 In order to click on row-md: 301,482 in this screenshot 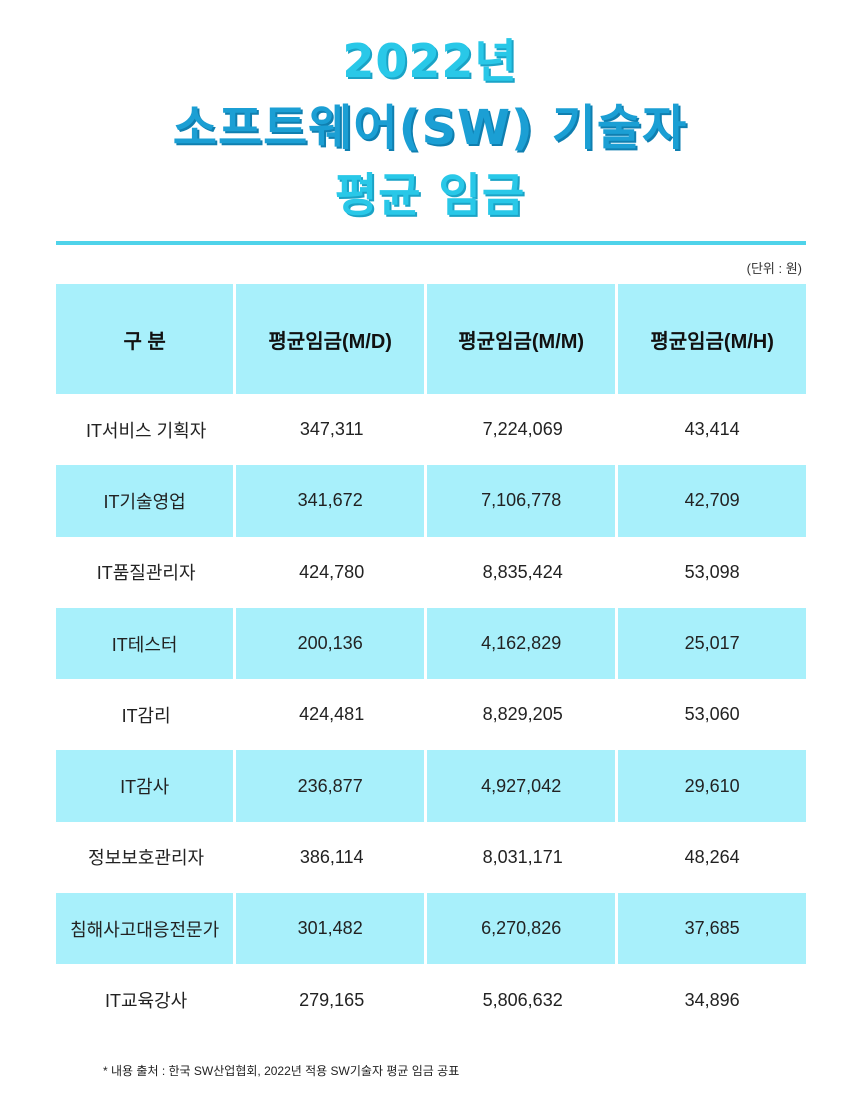, I will do `click(332, 929)`.